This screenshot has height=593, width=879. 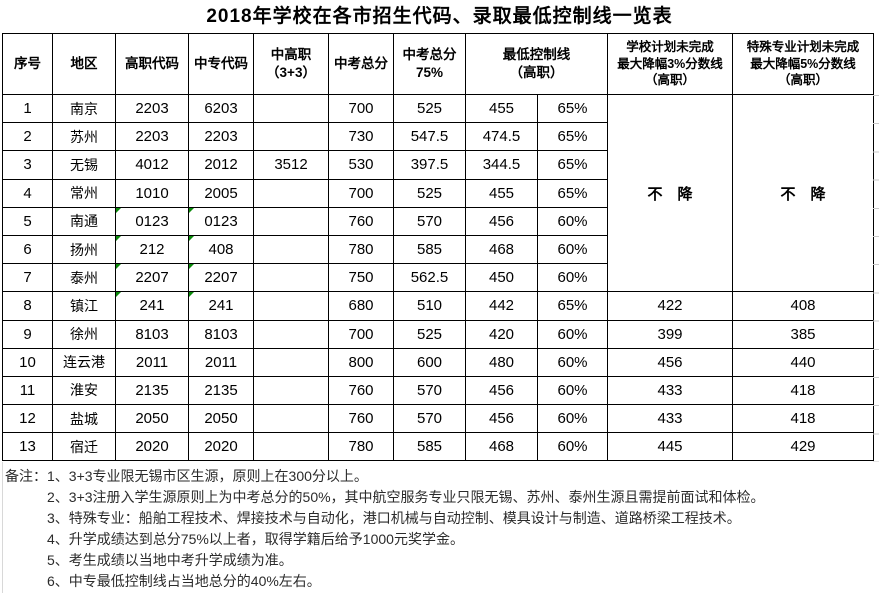 I want to click on cell-total: 780, so click(x=361, y=249).